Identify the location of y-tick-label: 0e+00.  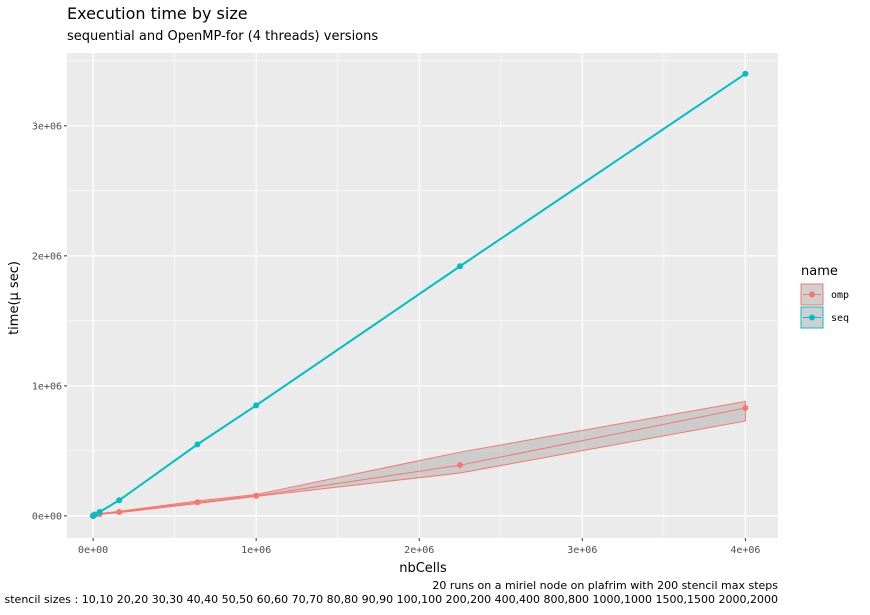
(47, 516).